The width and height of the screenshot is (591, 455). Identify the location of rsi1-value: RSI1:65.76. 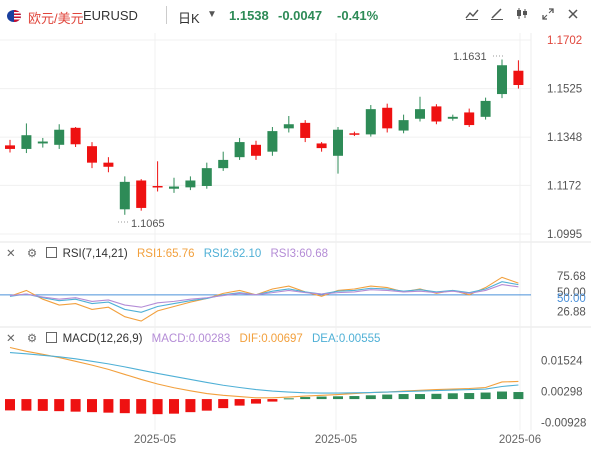
(165, 254).